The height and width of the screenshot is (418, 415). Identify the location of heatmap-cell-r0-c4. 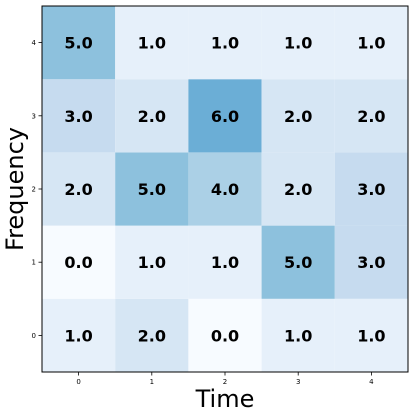
(371, 335).